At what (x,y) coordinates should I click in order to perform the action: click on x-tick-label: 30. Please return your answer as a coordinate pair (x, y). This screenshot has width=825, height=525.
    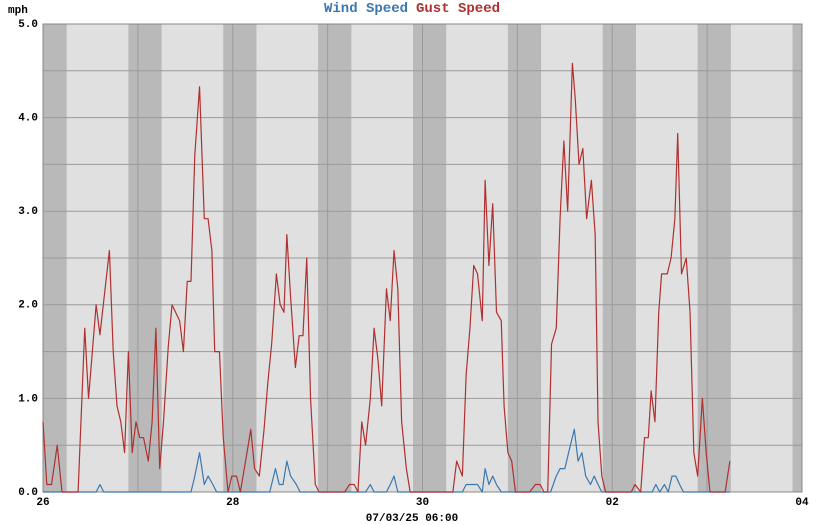
    Looking at the image, I should click on (422, 503).